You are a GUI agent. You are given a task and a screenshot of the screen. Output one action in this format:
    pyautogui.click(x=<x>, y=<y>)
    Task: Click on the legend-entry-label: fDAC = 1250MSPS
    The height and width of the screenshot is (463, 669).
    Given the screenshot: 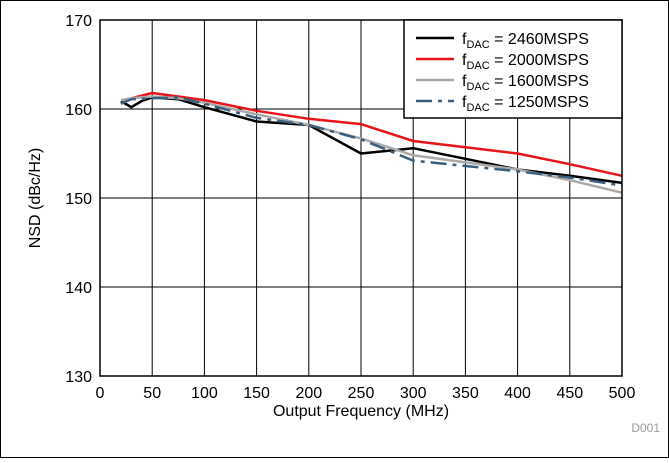 What is the action you would take?
    pyautogui.click(x=525, y=104)
    